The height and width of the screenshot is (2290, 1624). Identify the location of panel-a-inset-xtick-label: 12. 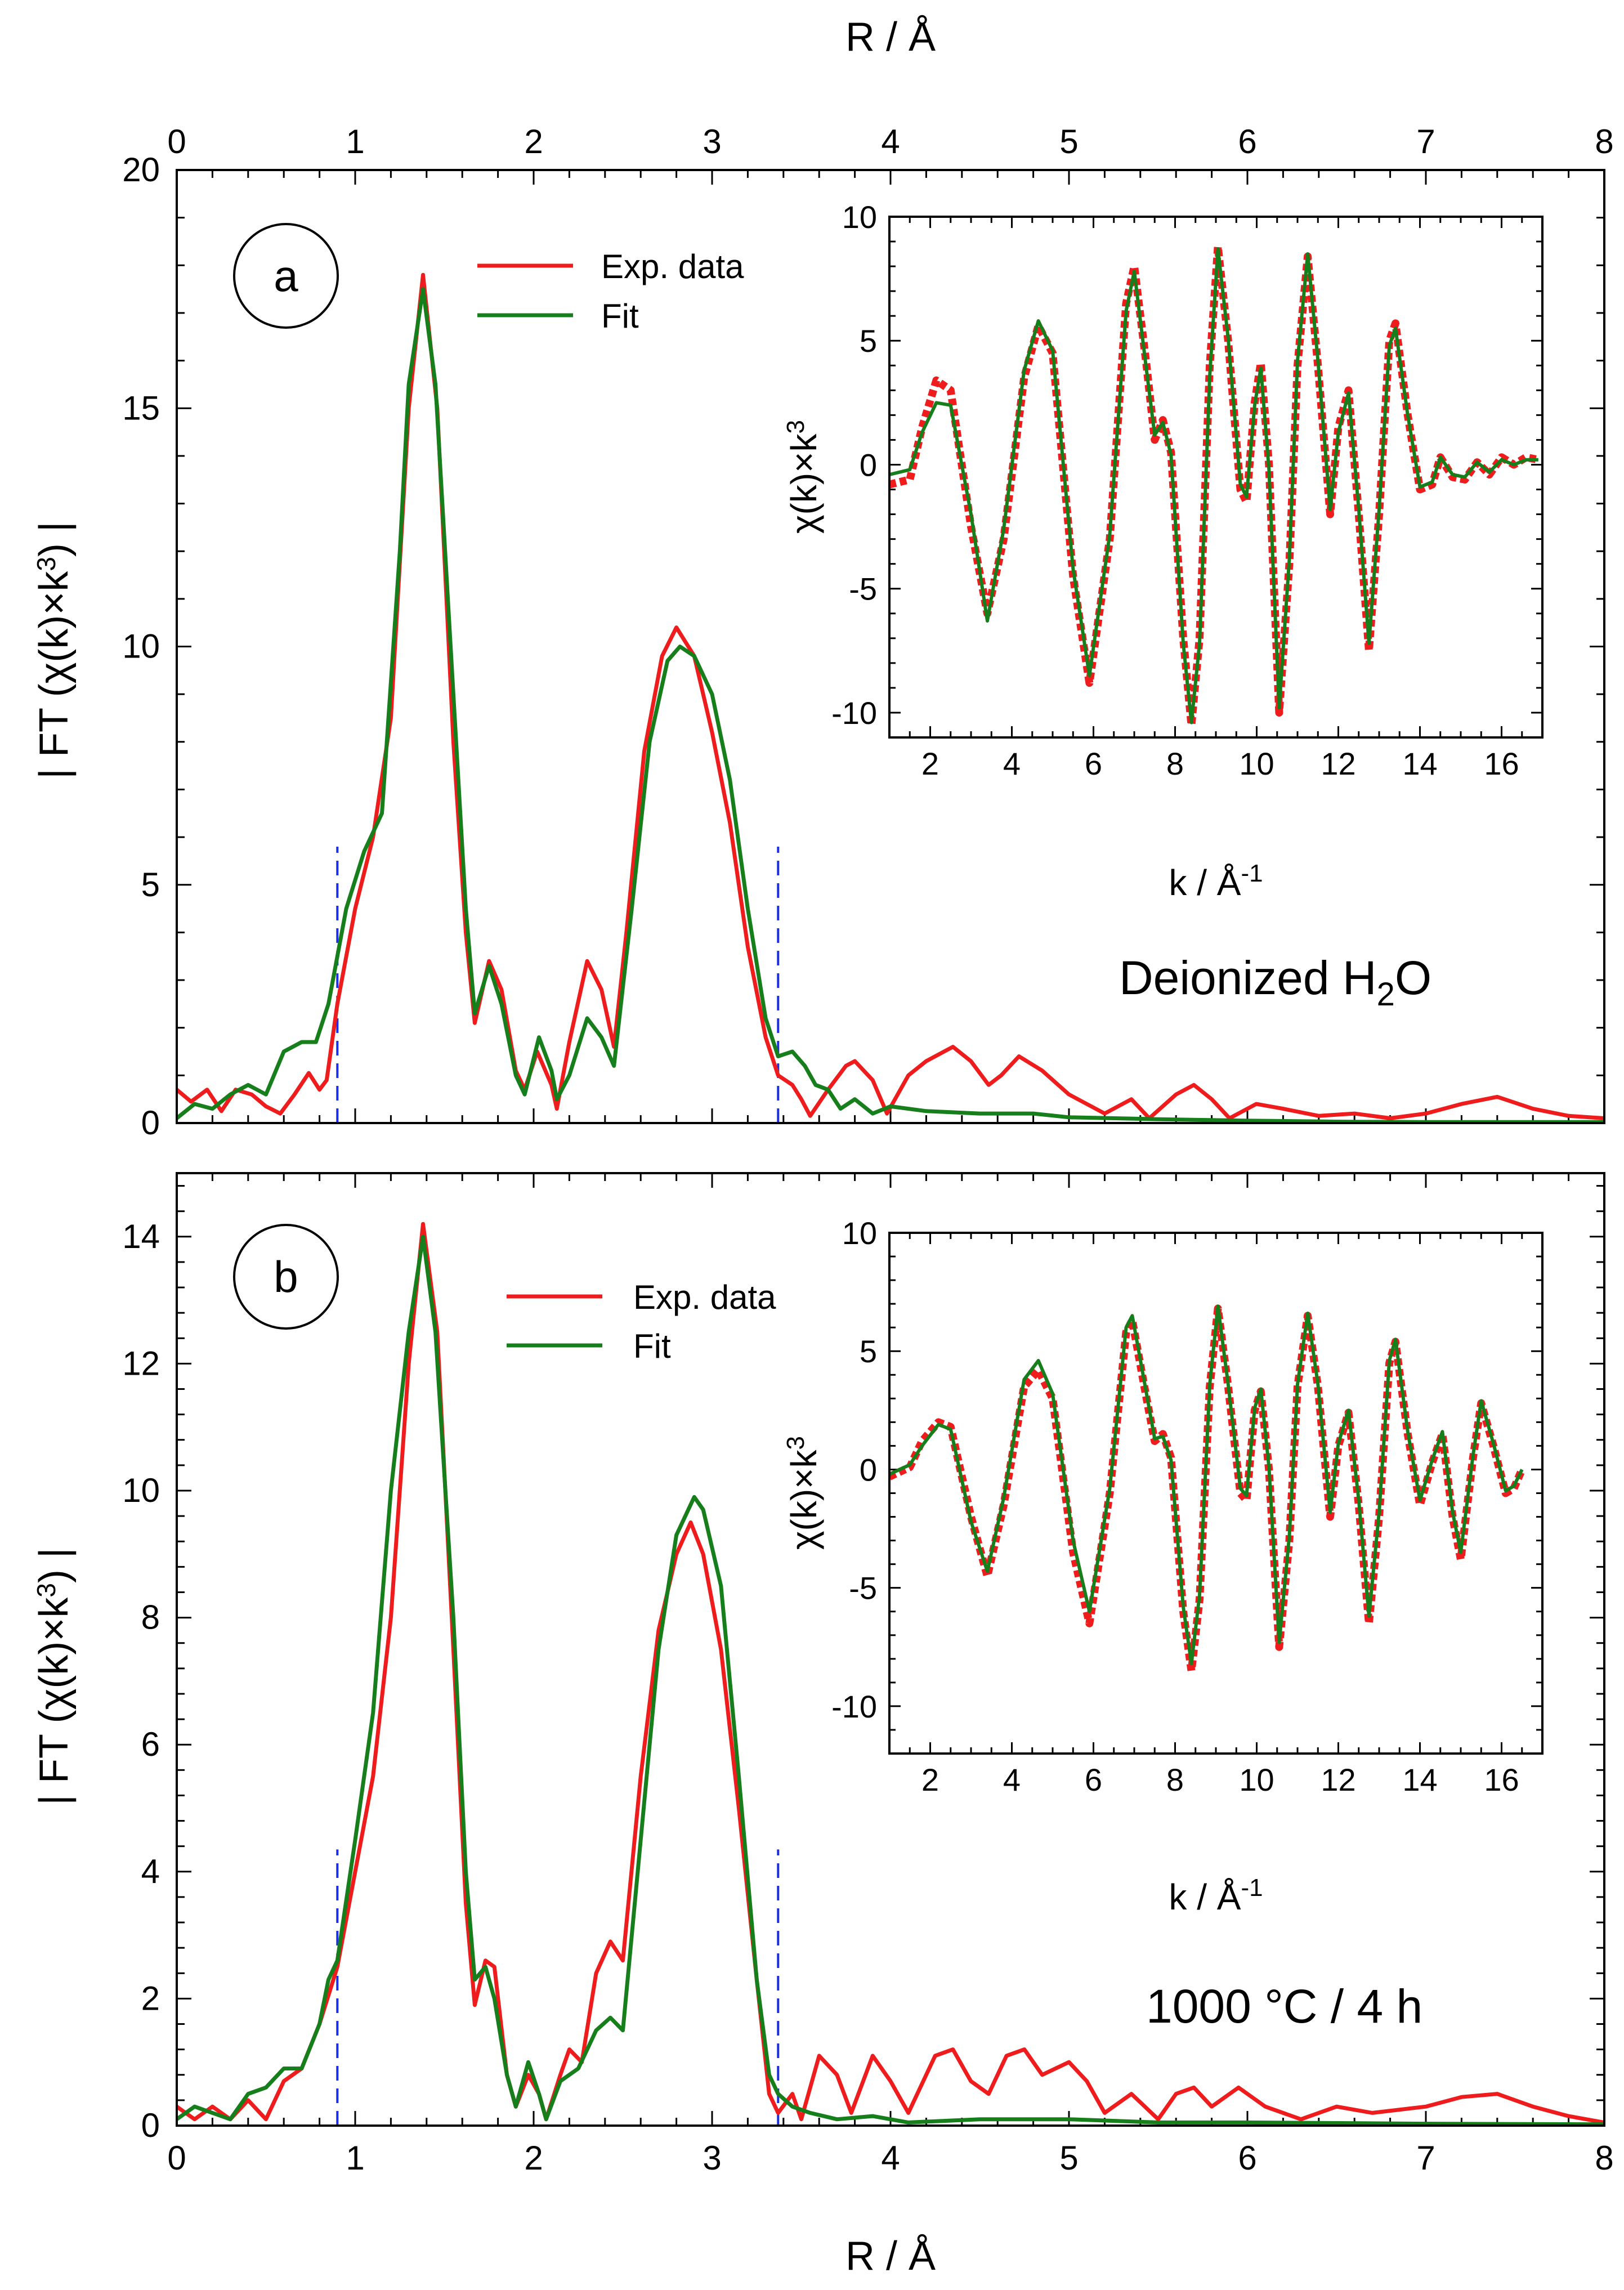
(1338, 763).